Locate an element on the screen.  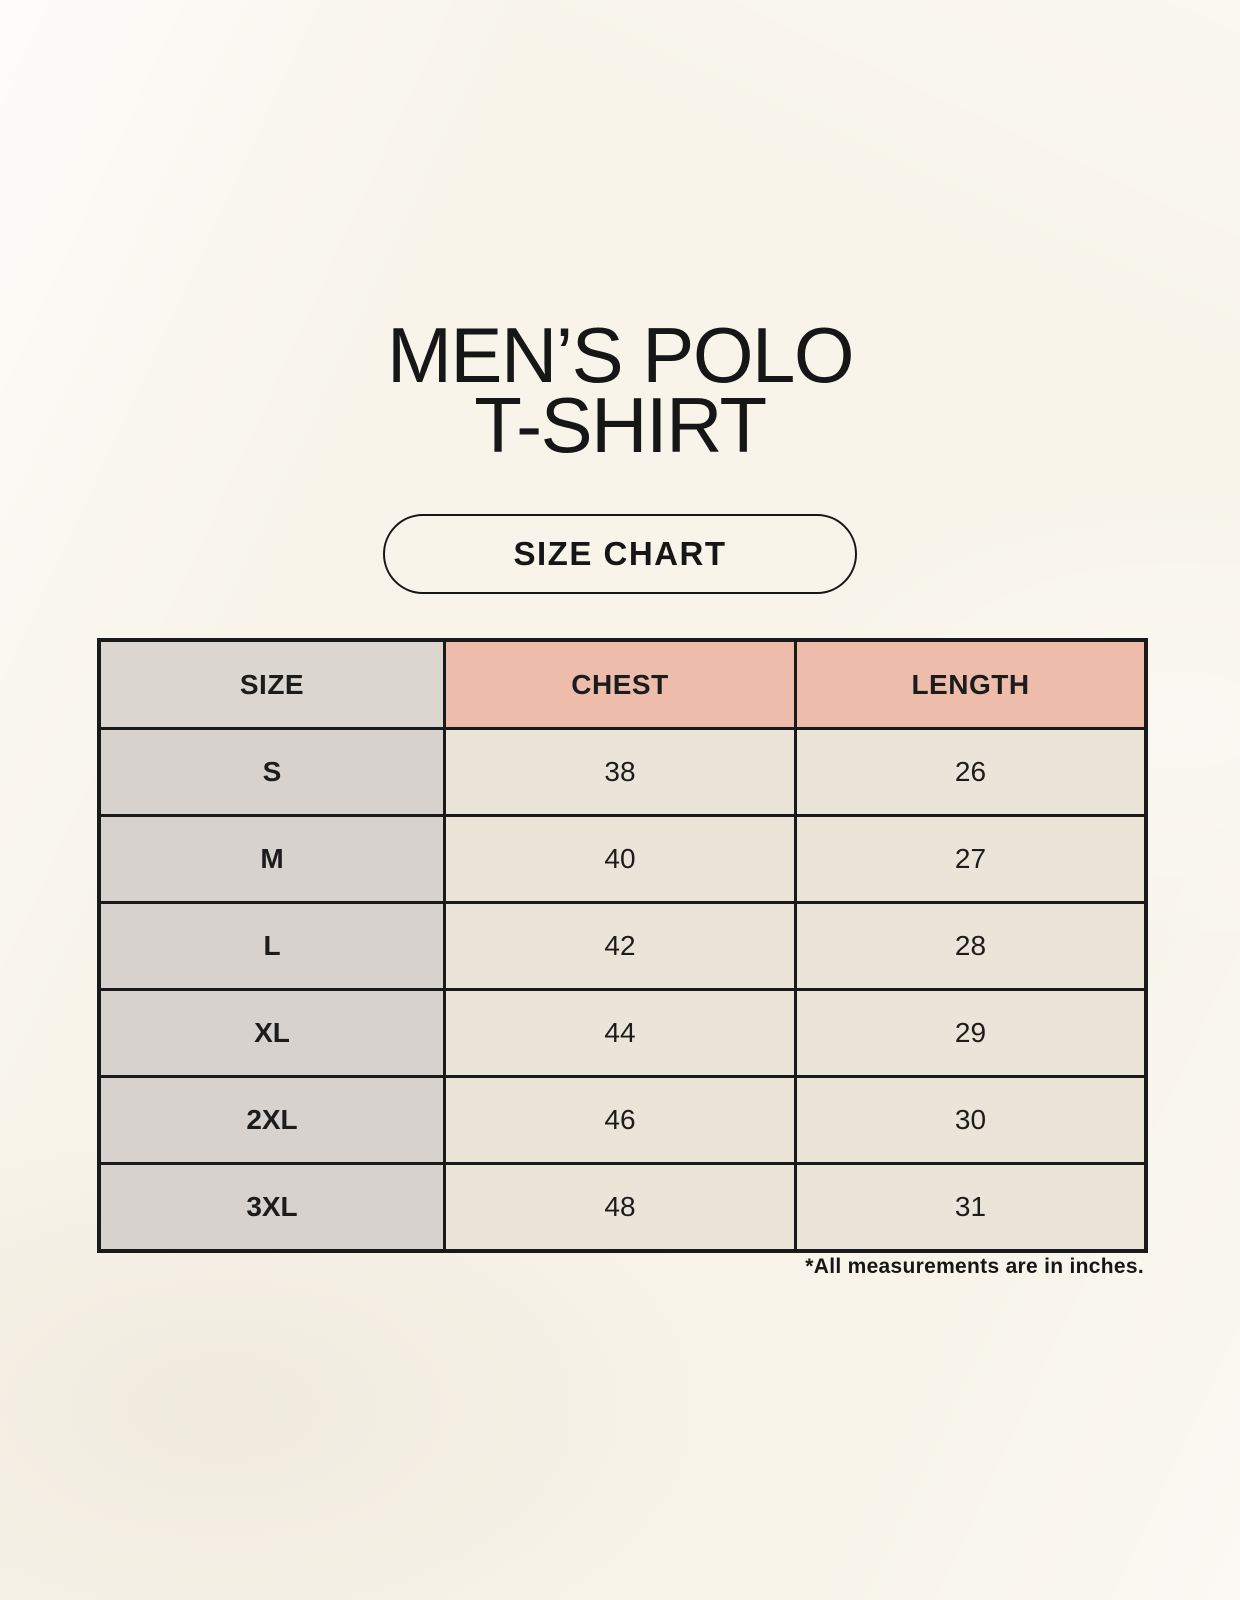
table-row: 3XL 48 31 is located at coordinates (622, 1207).